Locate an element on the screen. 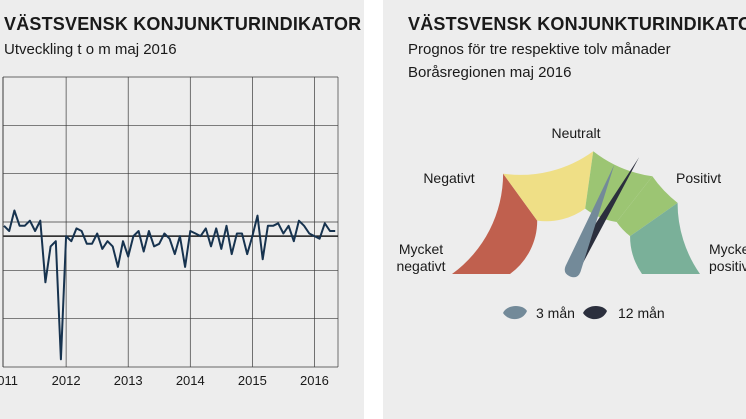 Image resolution: width=746 pixels, height=419 pixels. segment-mycket-positivt is located at coordinates (665, 238).